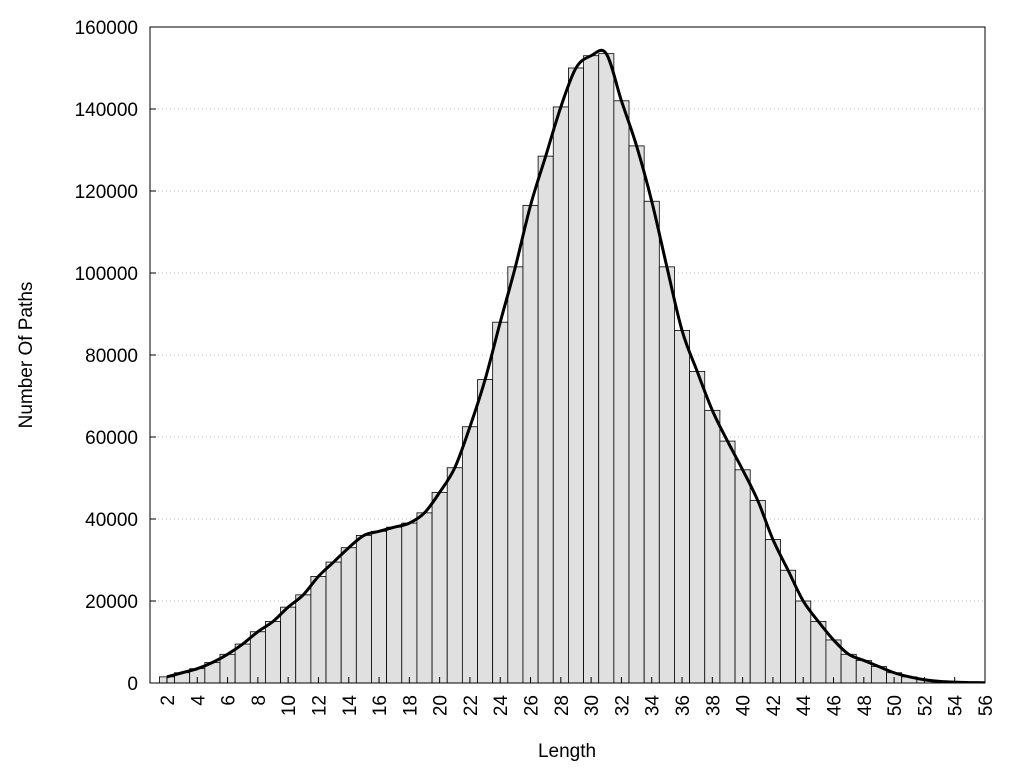  I want to click on x-tick-label: 28, so click(562, 705).